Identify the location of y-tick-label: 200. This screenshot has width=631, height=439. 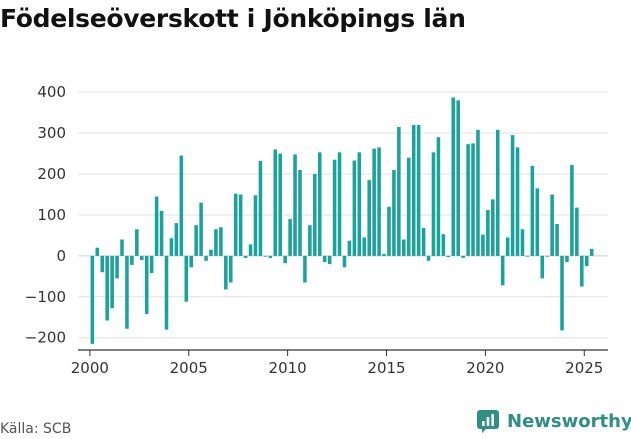
(51, 174).